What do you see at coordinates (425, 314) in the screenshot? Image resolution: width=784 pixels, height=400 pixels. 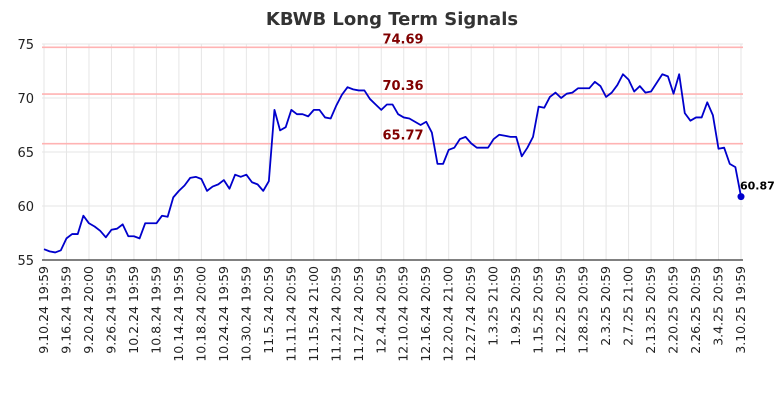 I see `x-tick-label: 12.16.24 20:59` at bounding box center [425, 314].